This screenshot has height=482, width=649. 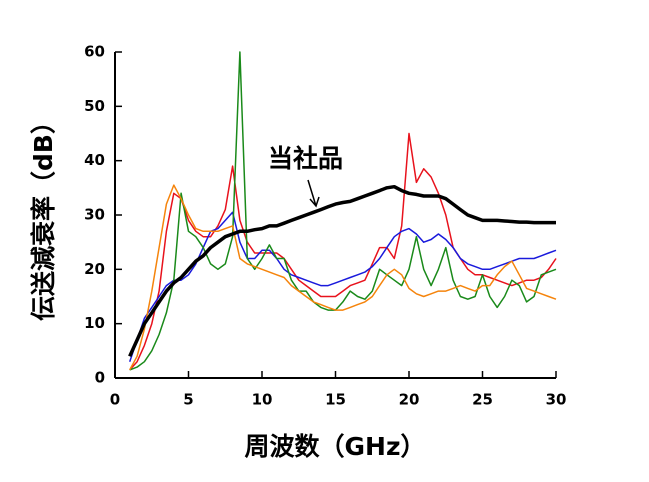 I want to click on x-tick-label: 25, so click(x=482, y=400).